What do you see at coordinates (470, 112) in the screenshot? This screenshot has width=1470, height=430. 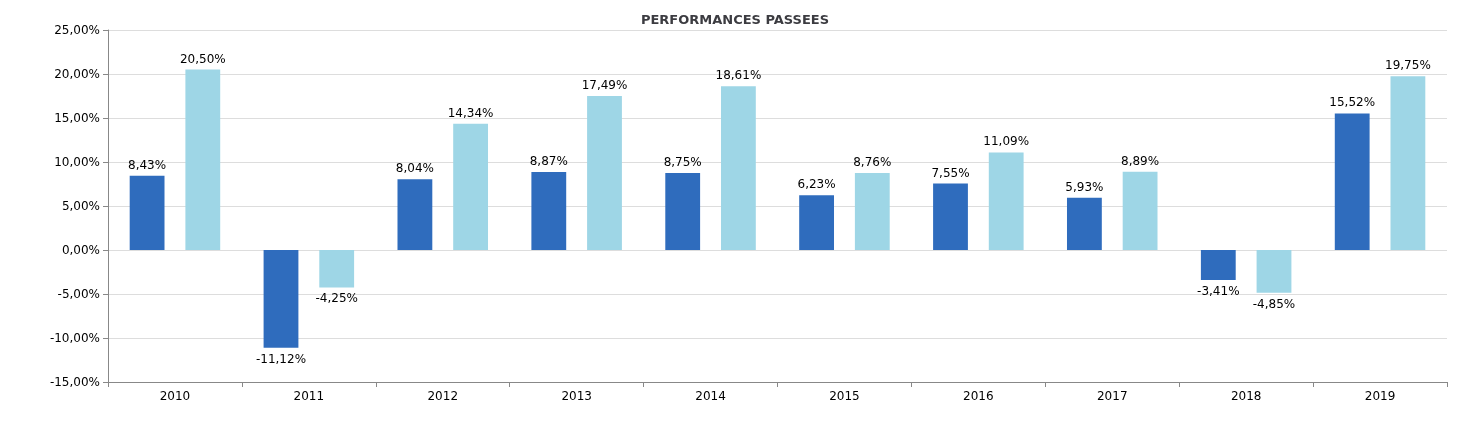 I see `data-label: 14,34%` at bounding box center [470, 112].